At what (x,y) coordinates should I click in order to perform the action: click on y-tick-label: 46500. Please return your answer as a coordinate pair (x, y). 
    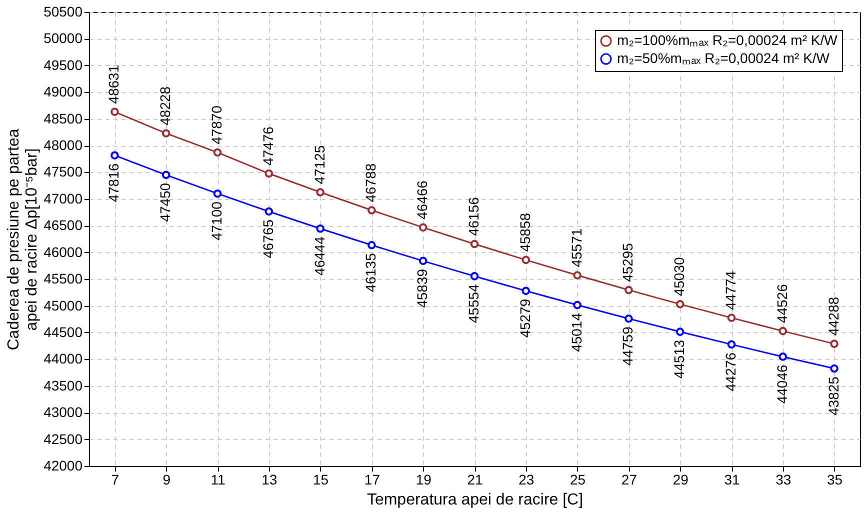
    Looking at the image, I should click on (63, 225).